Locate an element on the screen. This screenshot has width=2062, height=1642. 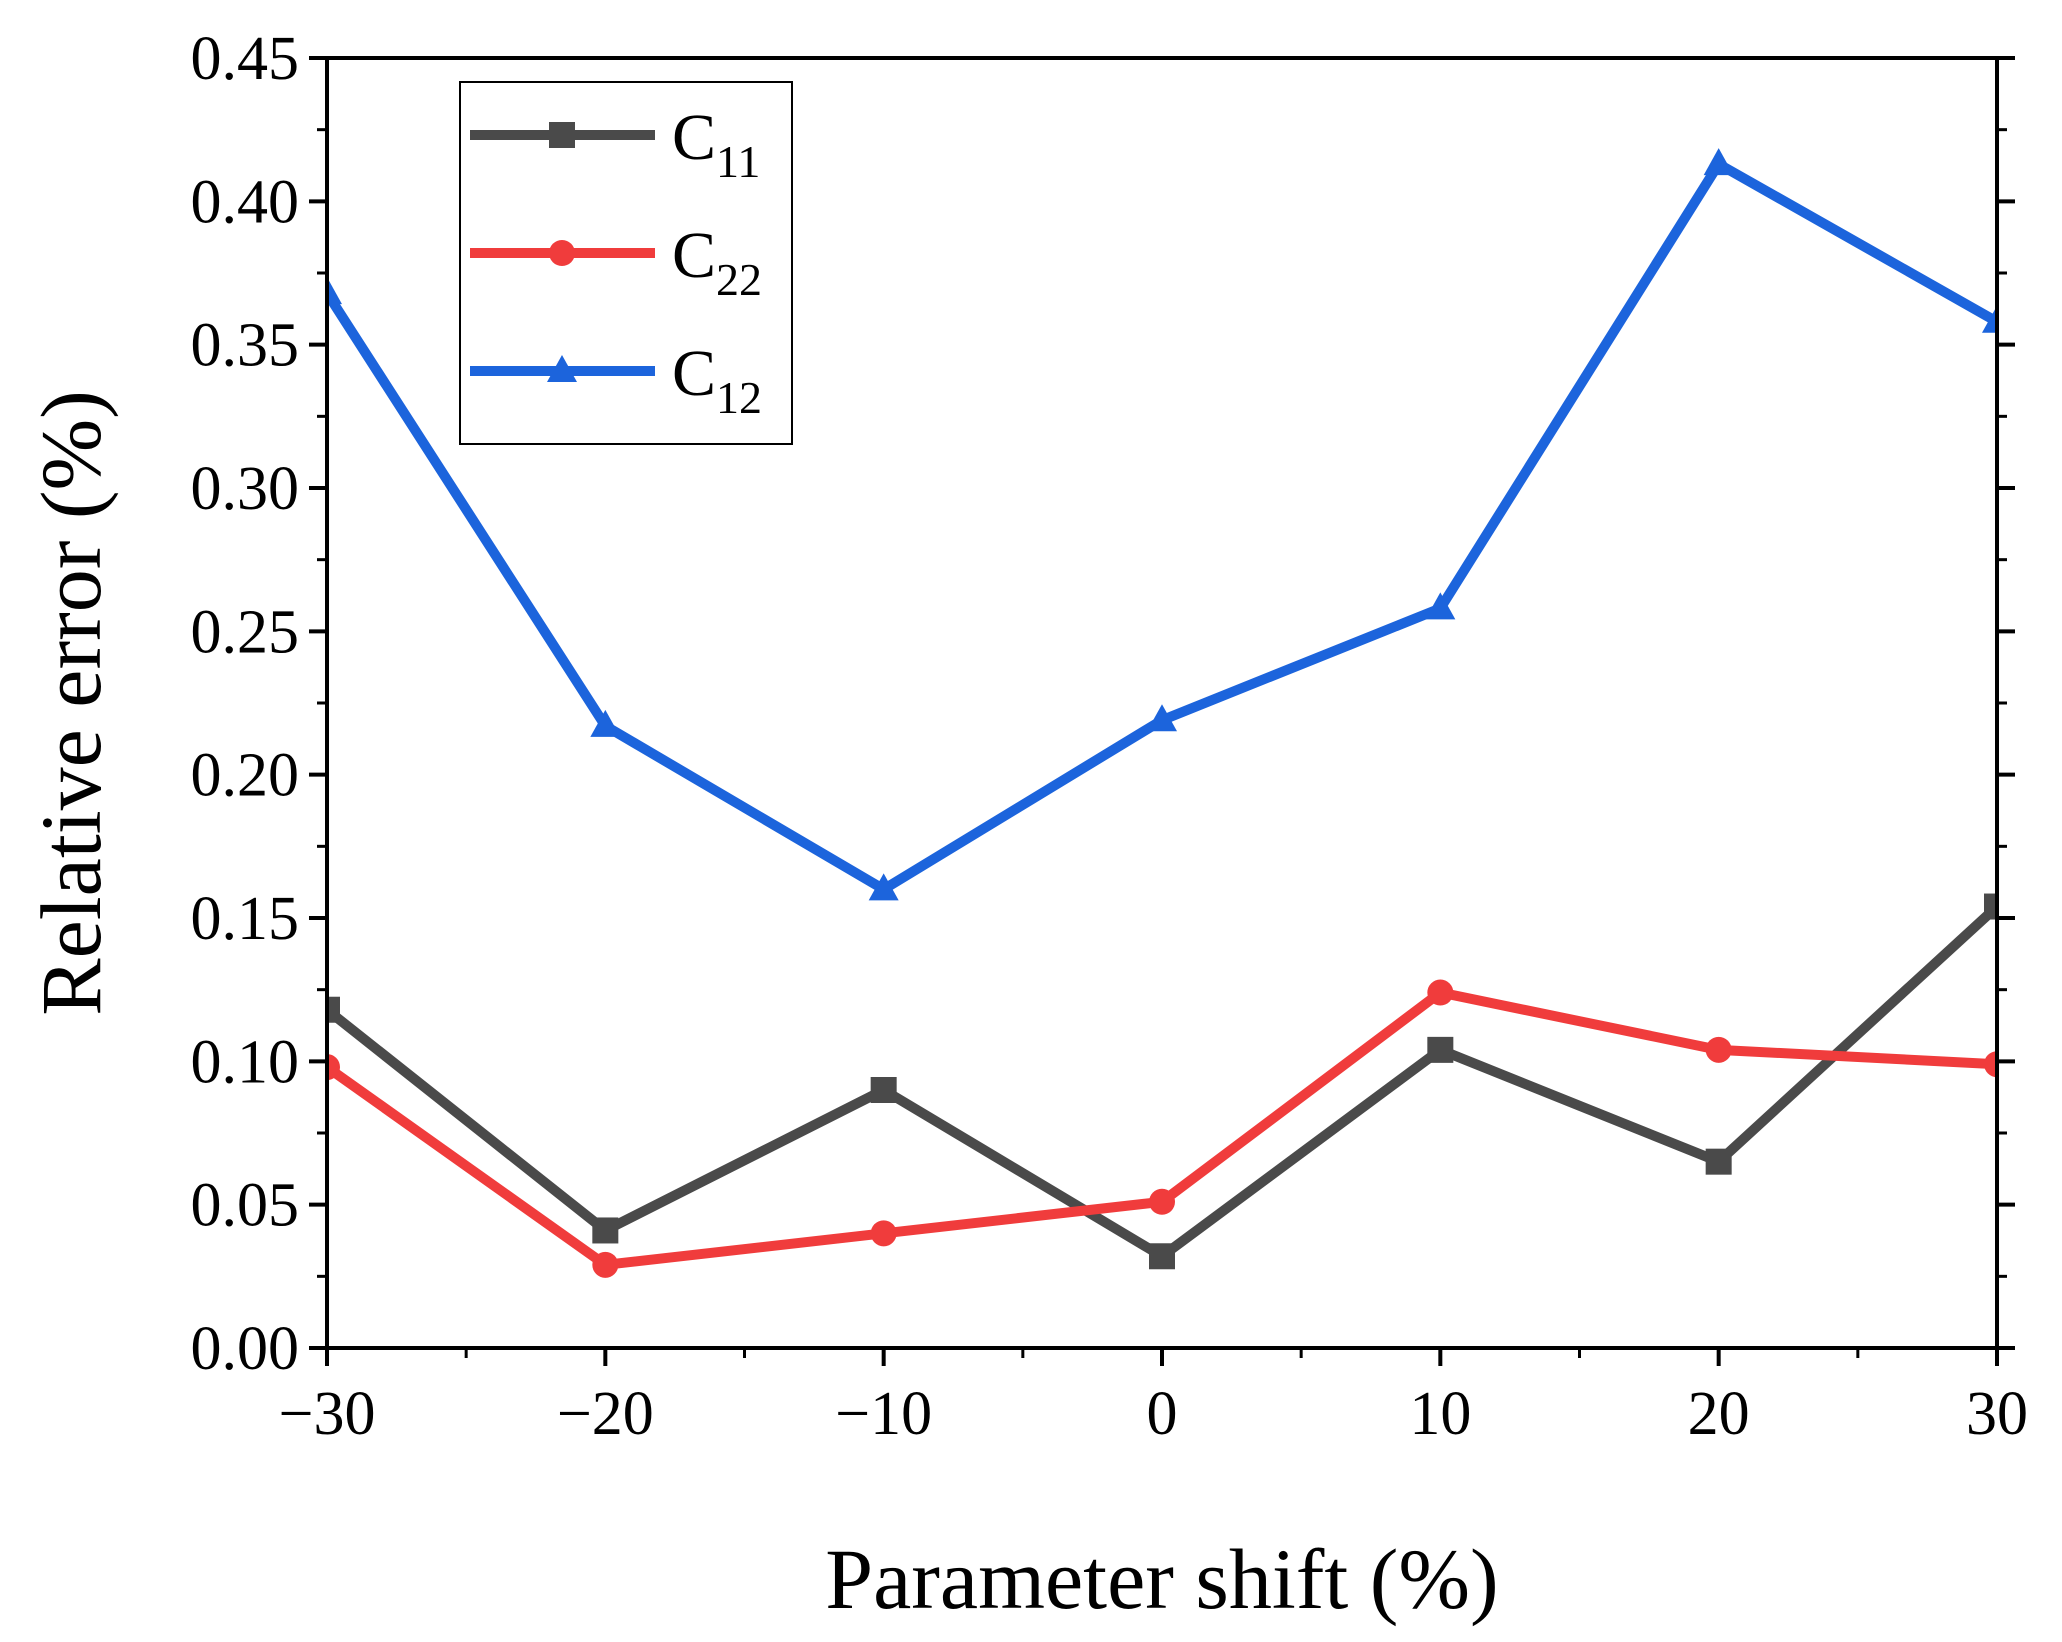
legend-label-subscript: 22 is located at coordinates (739, 279).